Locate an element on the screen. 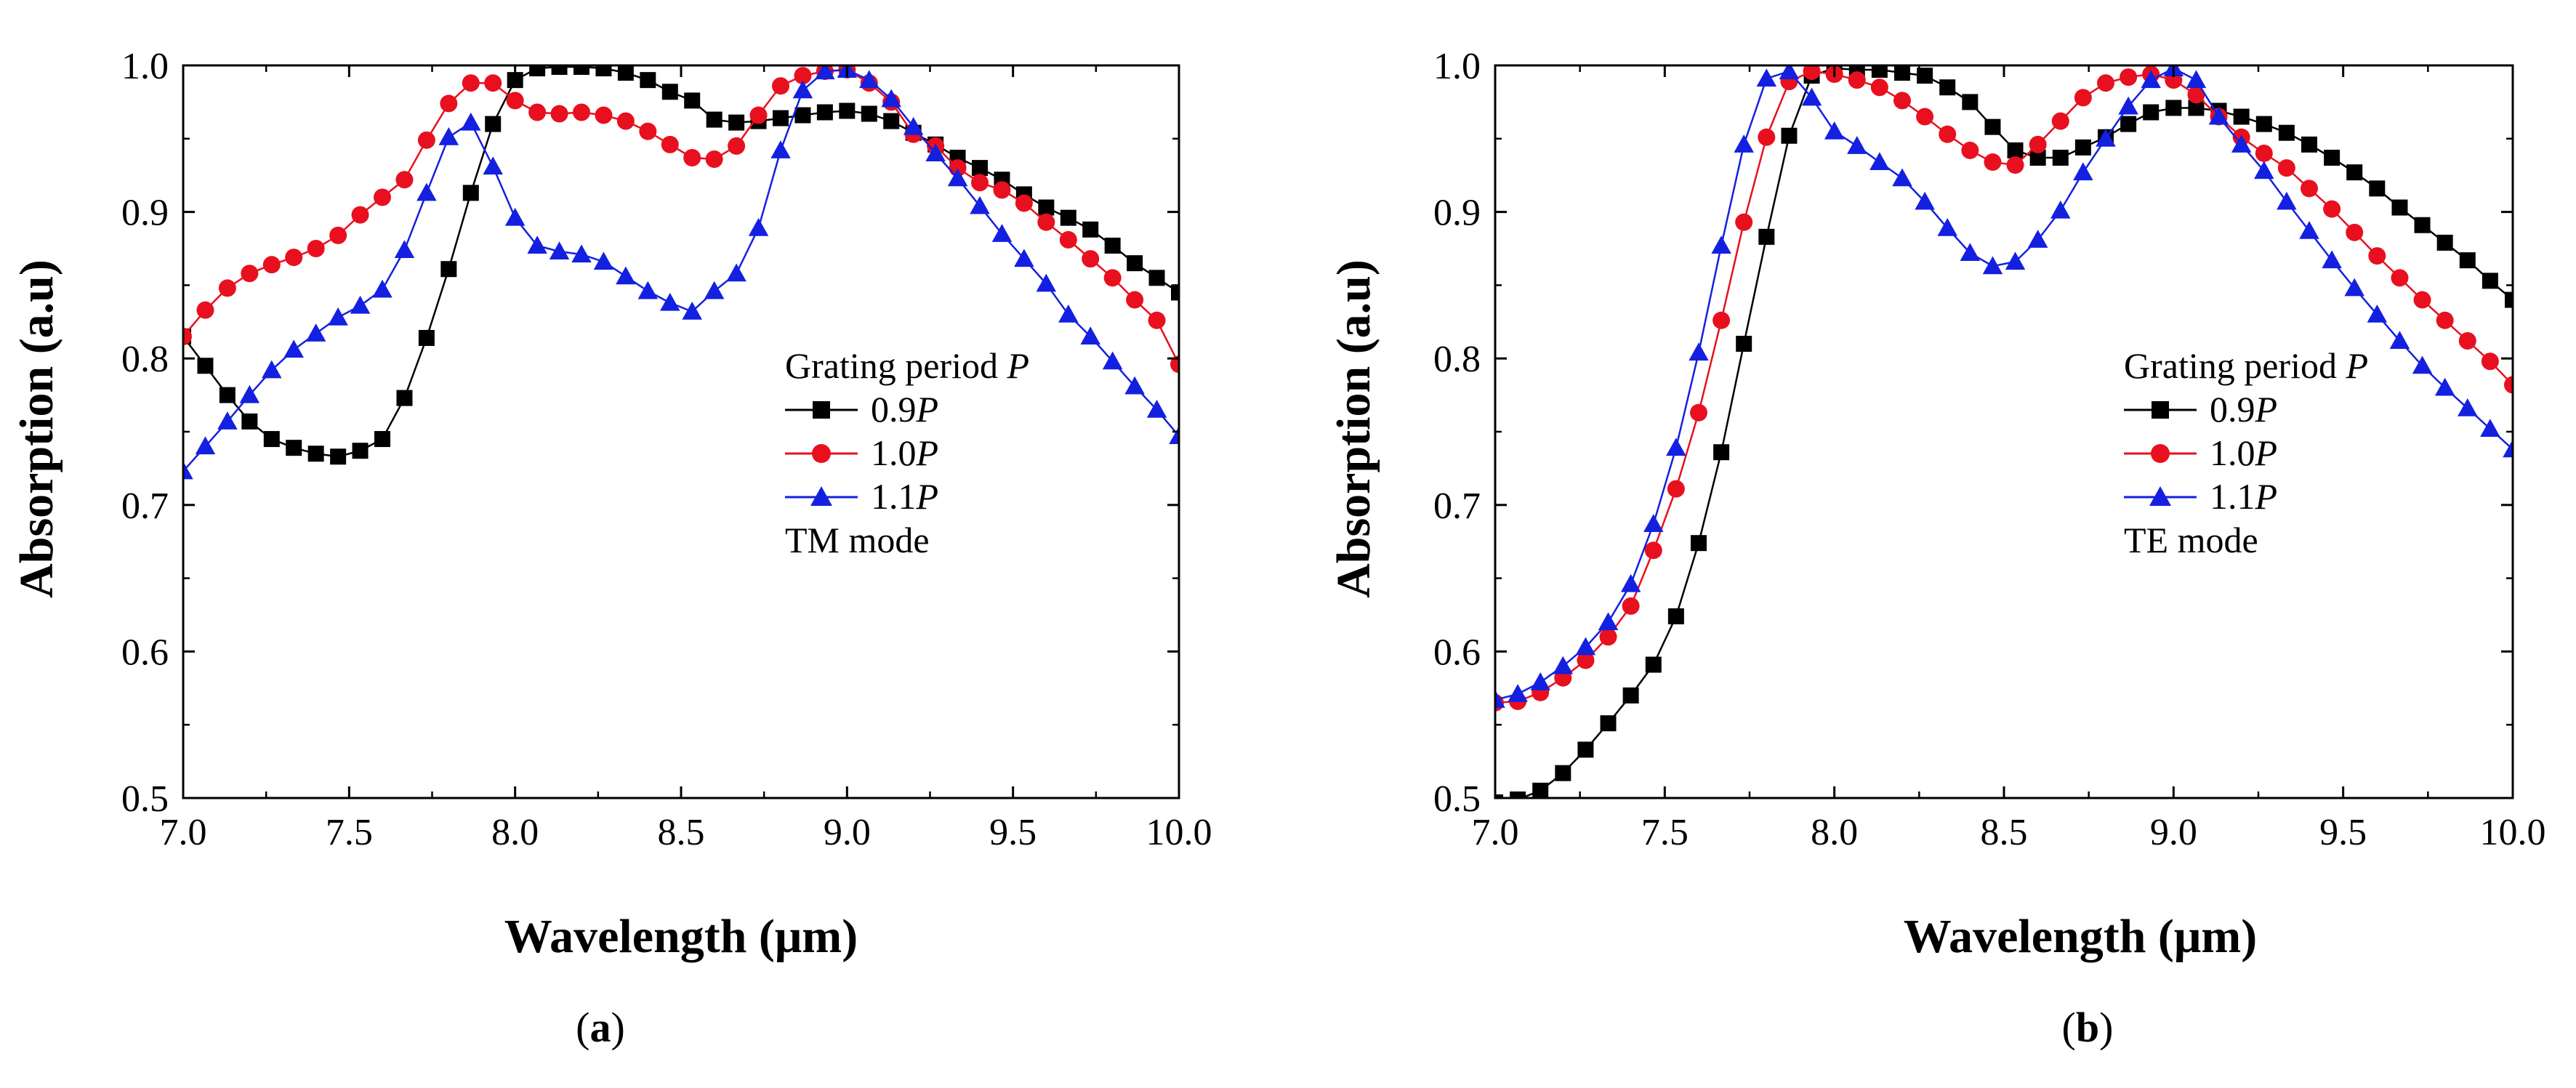 Image resolution: width=2576 pixels, height=1088 pixels. chart-b-ytick-label: 0.9 is located at coordinates (1457, 214).